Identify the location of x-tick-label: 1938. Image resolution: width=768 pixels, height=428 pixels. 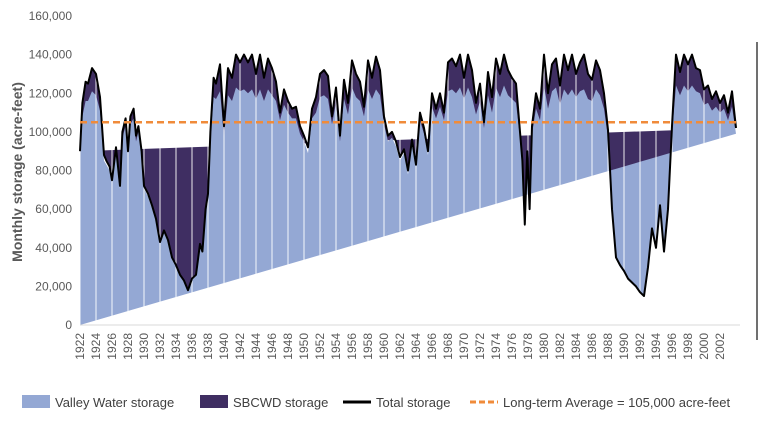
(208, 346).